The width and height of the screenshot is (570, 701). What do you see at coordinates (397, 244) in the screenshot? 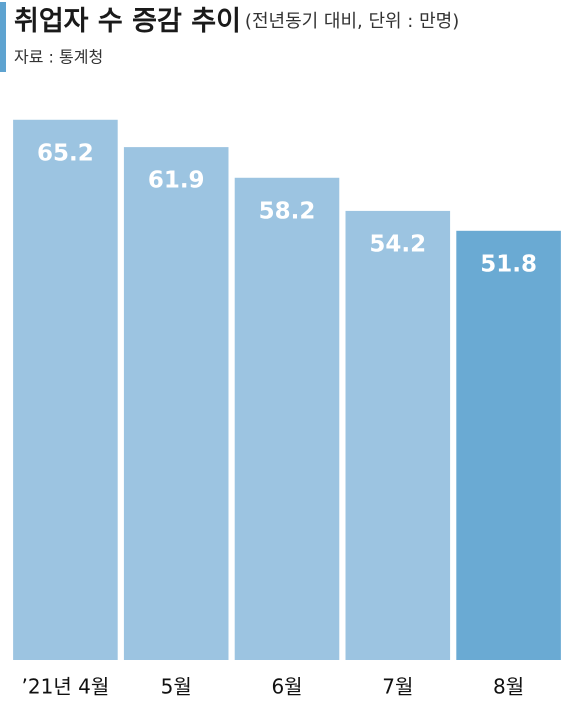
I see `value-label: 54.2` at bounding box center [397, 244].